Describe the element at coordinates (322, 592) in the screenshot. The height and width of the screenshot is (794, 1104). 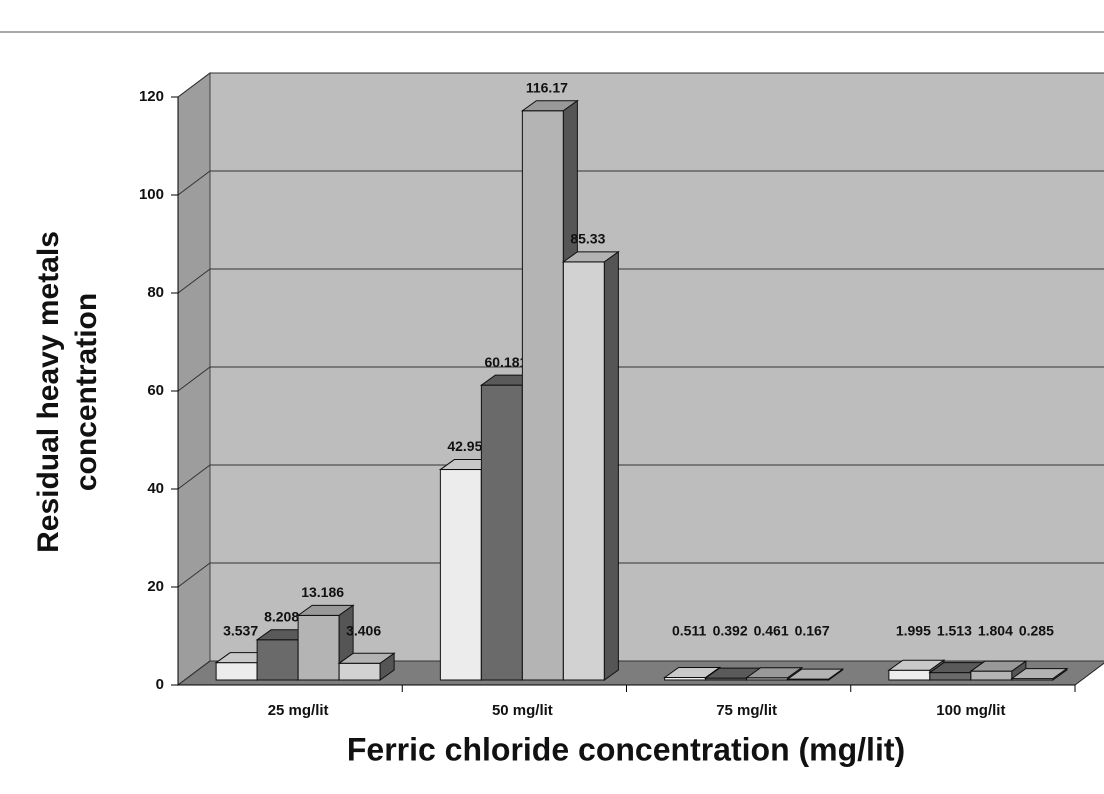
I see `data-label: 13.186` at that location.